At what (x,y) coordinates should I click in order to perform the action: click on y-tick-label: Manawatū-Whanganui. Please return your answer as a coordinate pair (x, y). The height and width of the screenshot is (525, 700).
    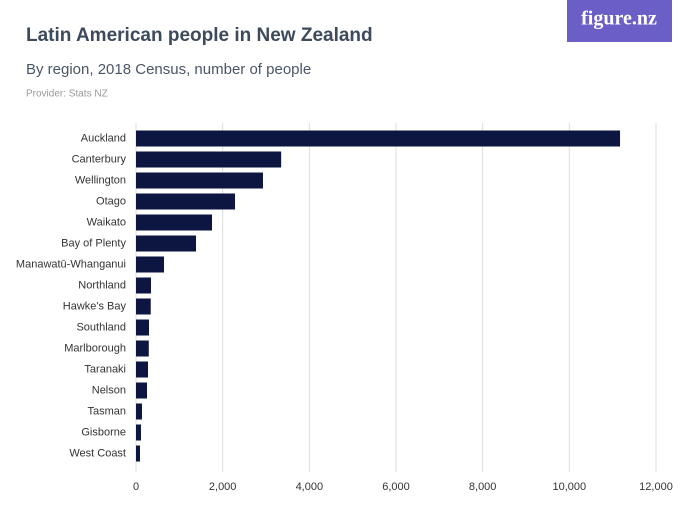
    Looking at the image, I should click on (71, 264).